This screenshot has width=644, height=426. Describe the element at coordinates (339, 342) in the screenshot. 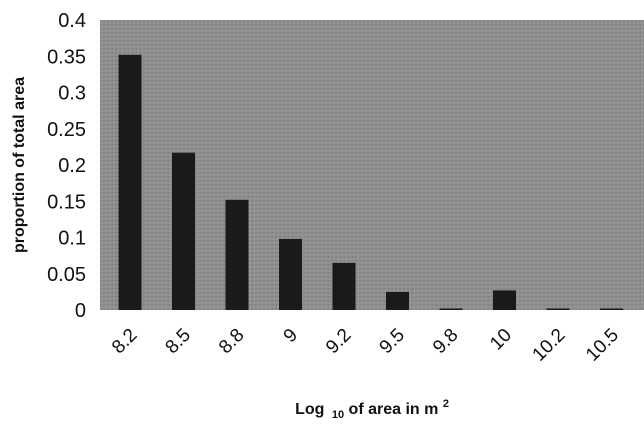

I see `x-tick-label: 9.2` at that location.